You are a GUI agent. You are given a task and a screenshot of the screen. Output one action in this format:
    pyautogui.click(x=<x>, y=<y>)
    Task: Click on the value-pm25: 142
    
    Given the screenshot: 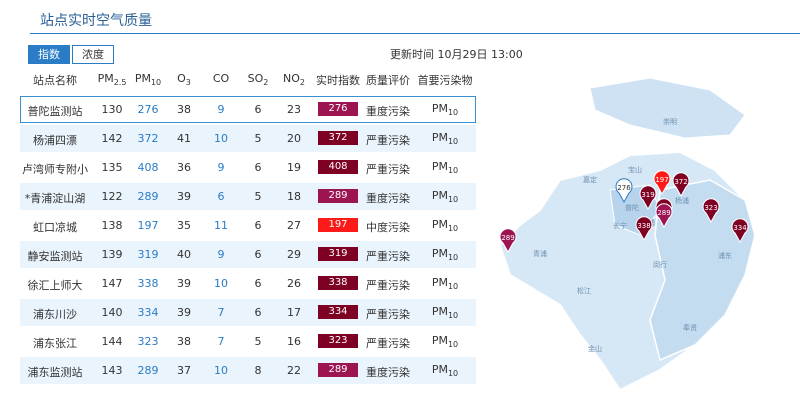 What is the action you would take?
    pyautogui.click(x=112, y=138)
    